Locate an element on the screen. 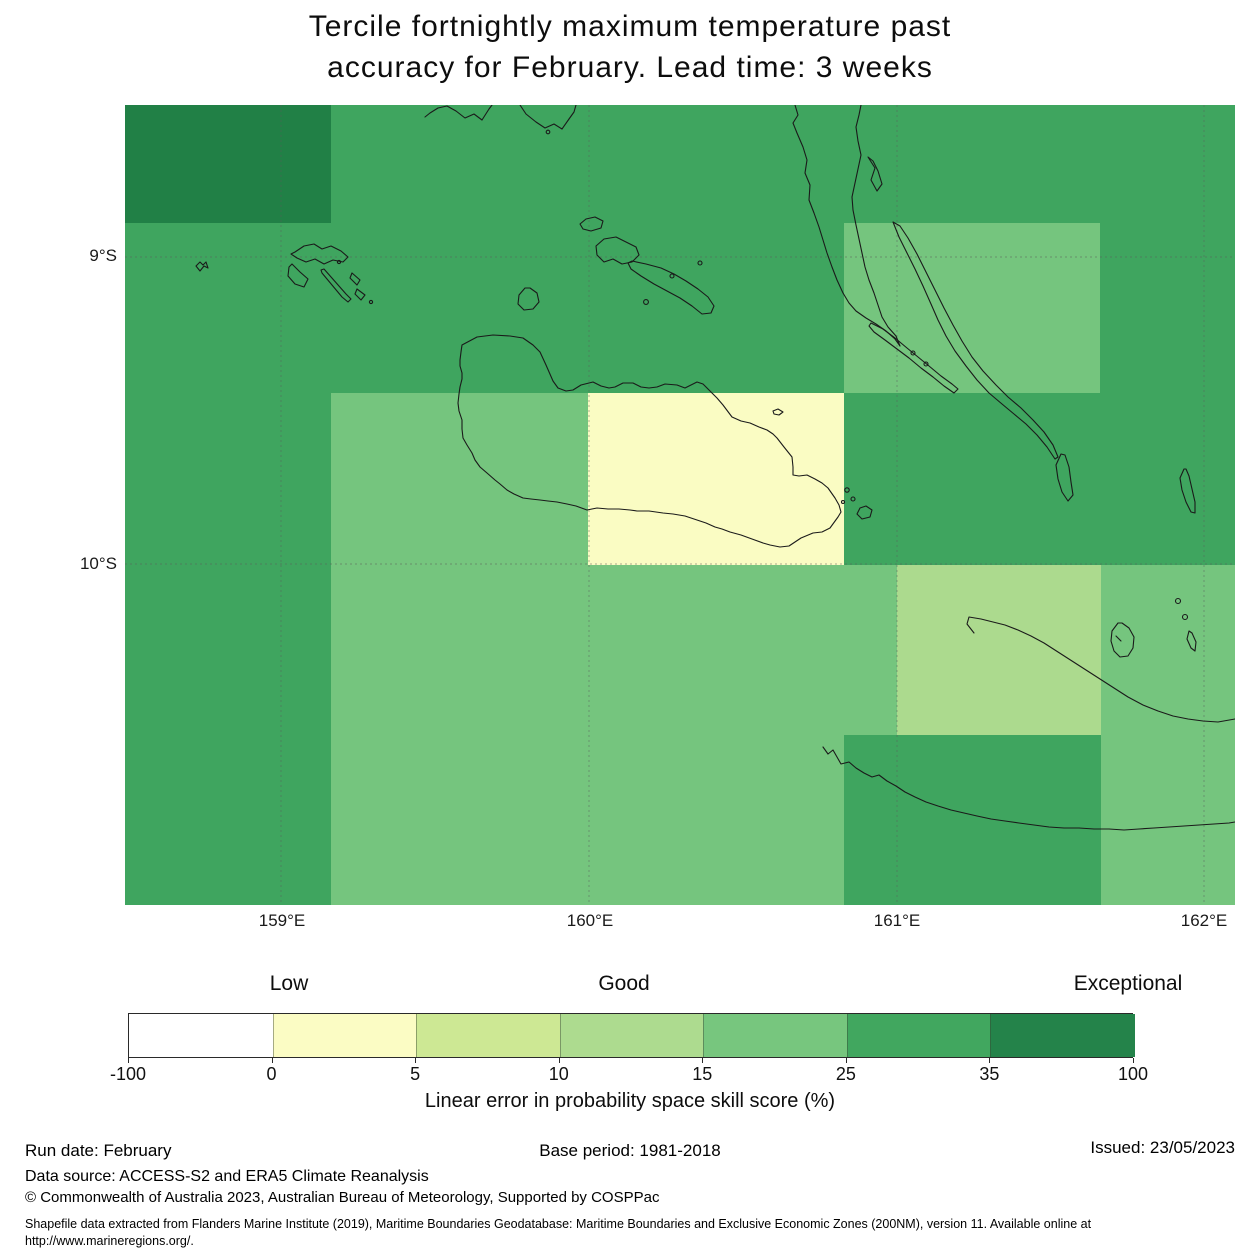 This screenshot has height=1260, width=1260. colorbar-tick-label: -100 is located at coordinates (128, 1074).